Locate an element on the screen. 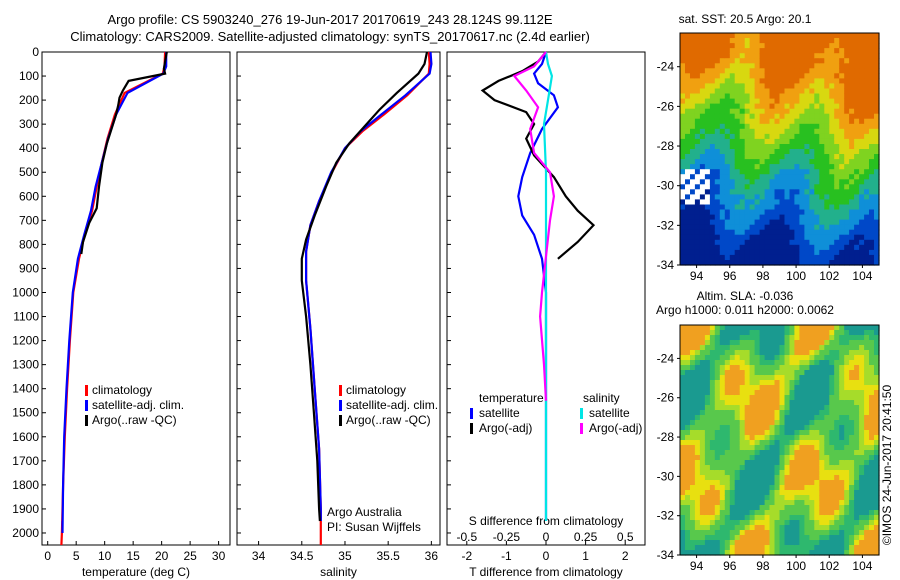 This screenshot has height=580, width=900. legend-label: Argo(-adj) is located at coordinates (615, 428).